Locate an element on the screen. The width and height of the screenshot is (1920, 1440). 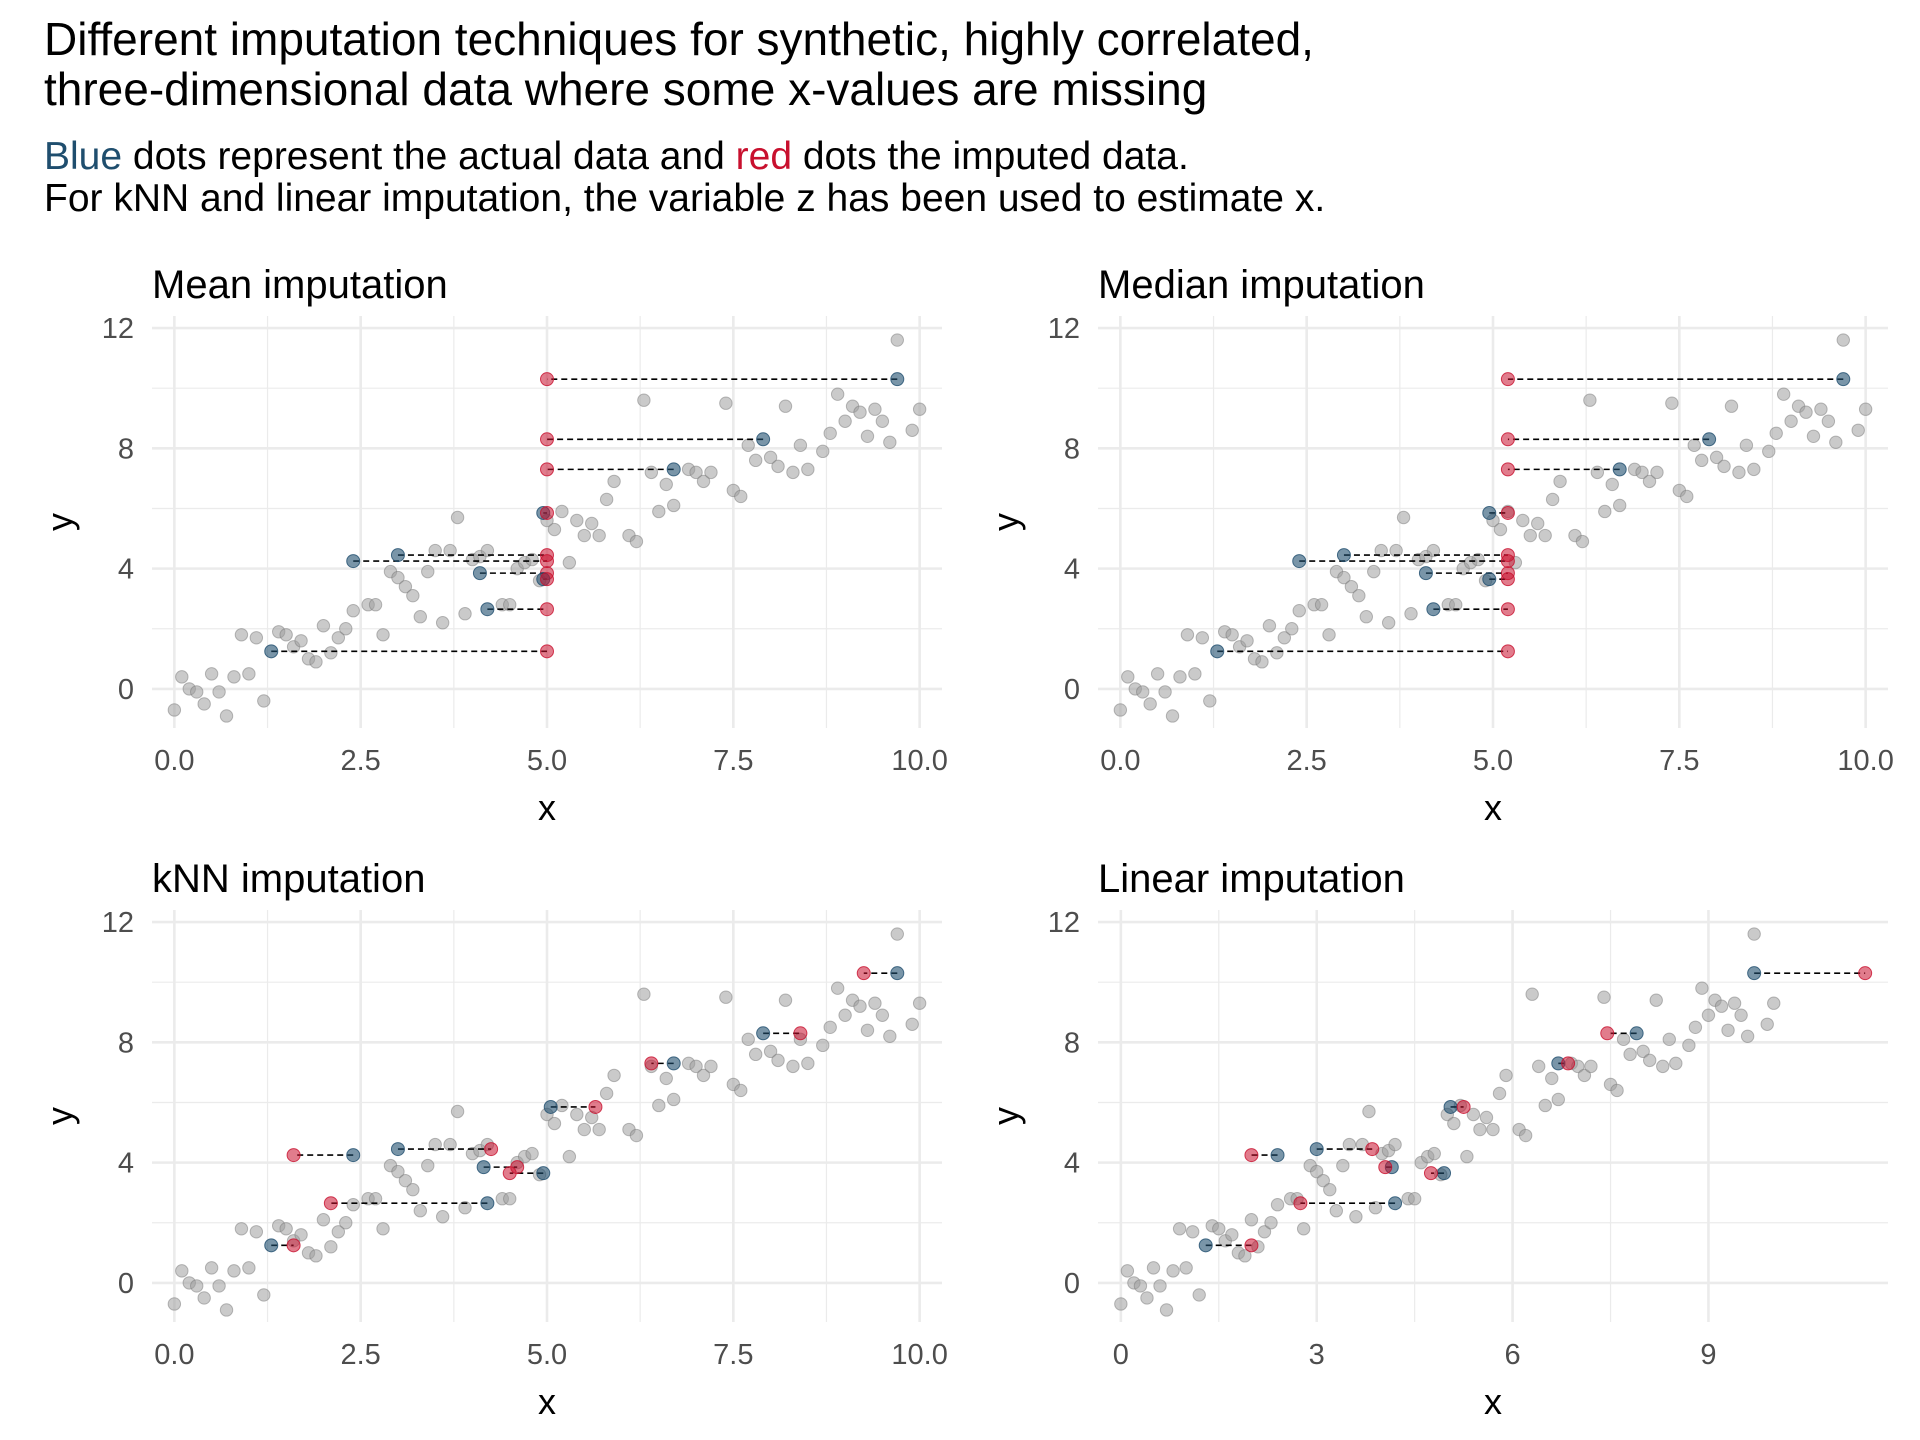
x-tick-label: 10.0 is located at coordinates (1865, 761).